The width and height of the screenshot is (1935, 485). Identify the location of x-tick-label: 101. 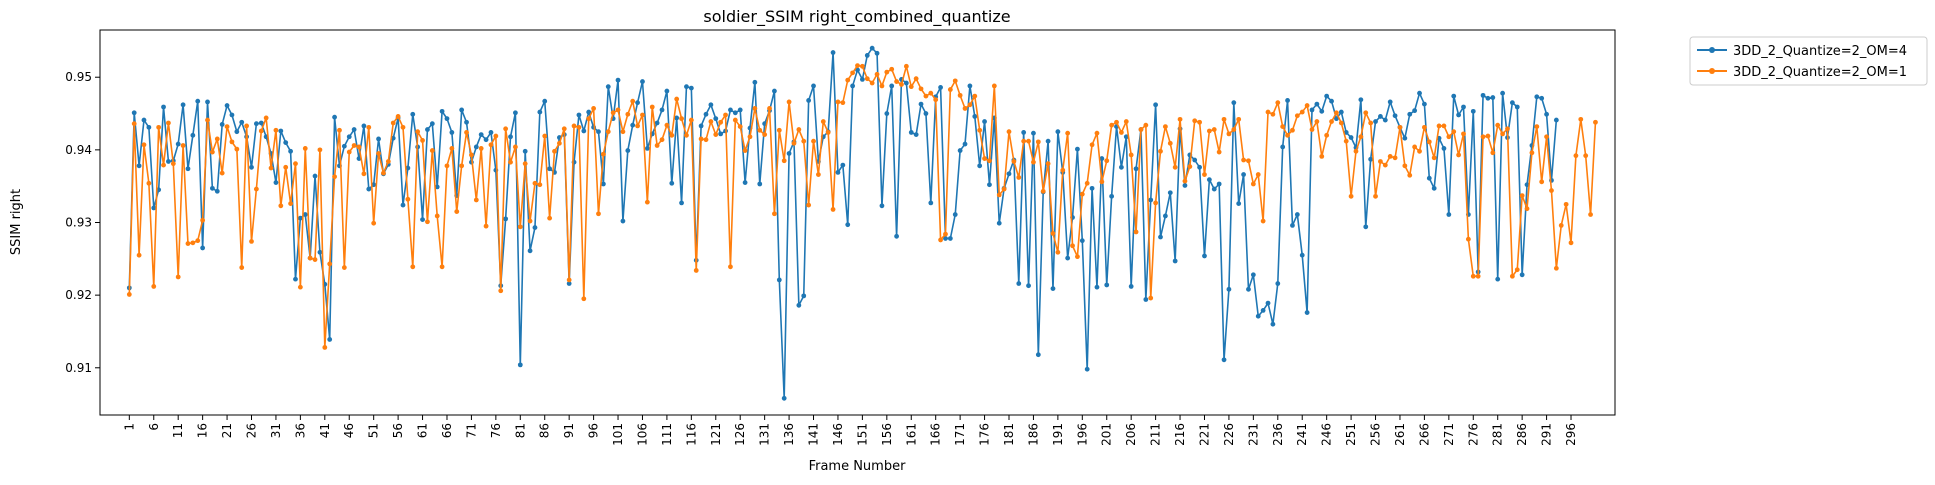
(618, 434).